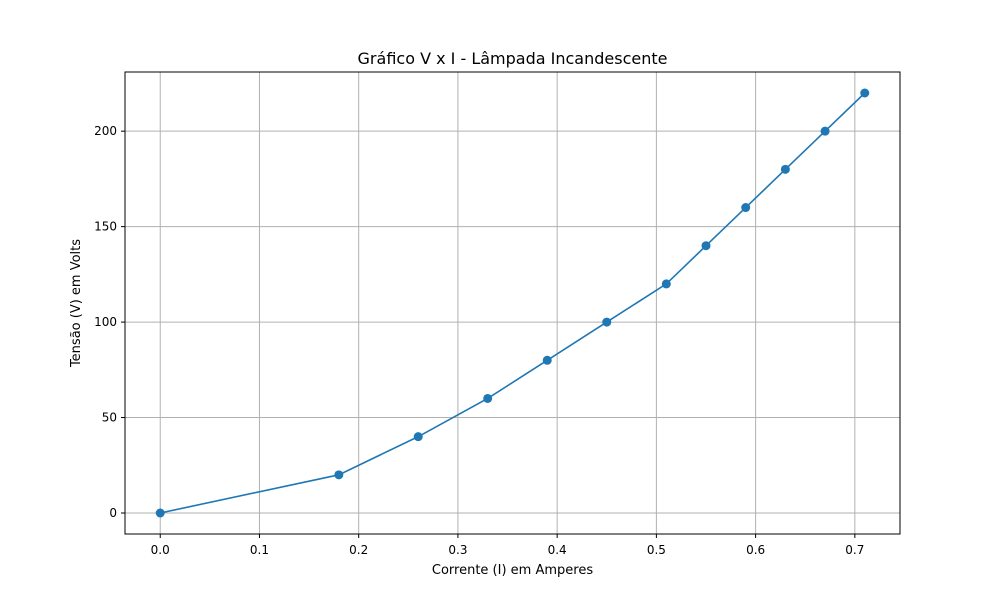 The height and width of the screenshot is (600, 1000). I want to click on x-tick-label: 0.7, so click(854, 550).